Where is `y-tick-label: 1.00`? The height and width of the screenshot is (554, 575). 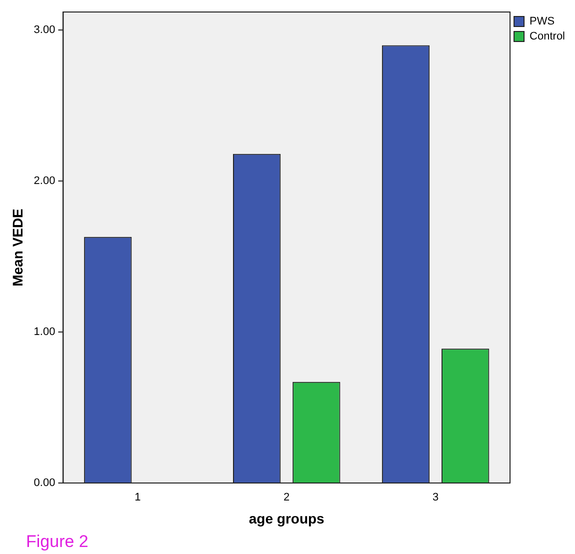
y-tick-label: 1.00 is located at coordinates (45, 332).